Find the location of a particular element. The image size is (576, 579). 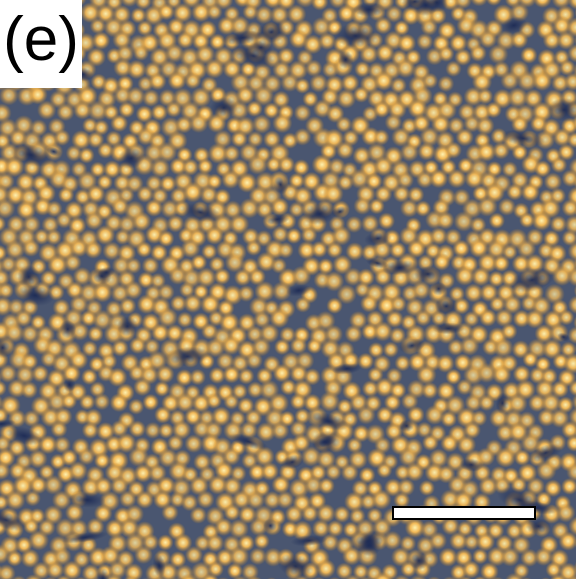

panel-label: (e) is located at coordinates (41, 40).